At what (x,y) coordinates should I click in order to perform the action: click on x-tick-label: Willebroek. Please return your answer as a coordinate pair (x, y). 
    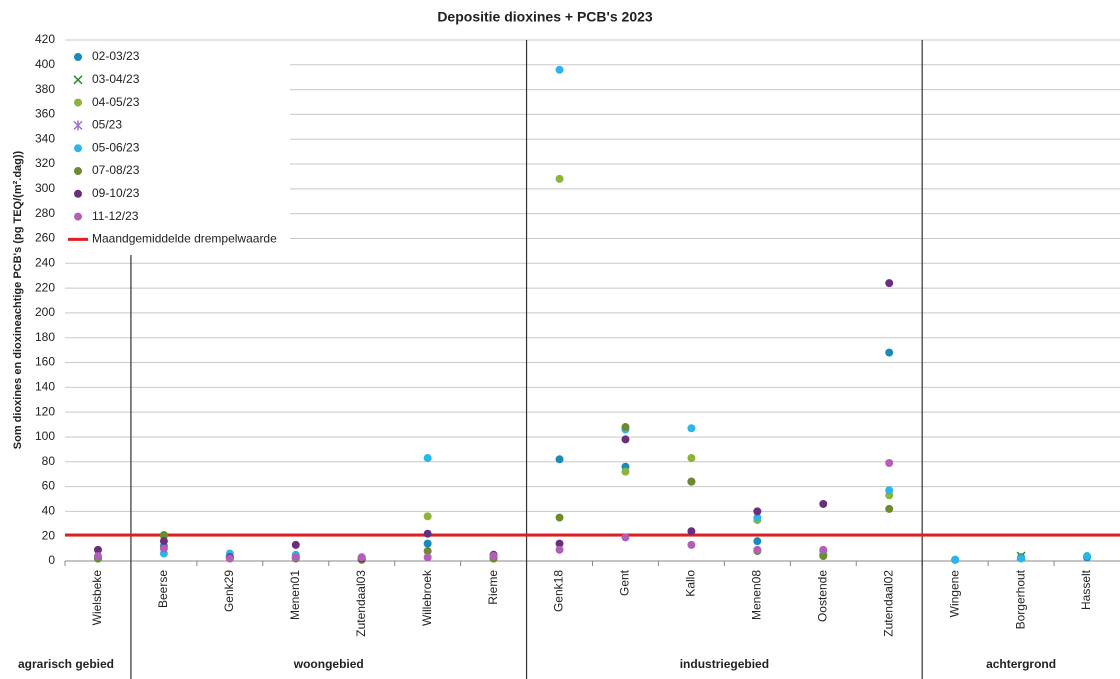
    Looking at the image, I should click on (427, 597).